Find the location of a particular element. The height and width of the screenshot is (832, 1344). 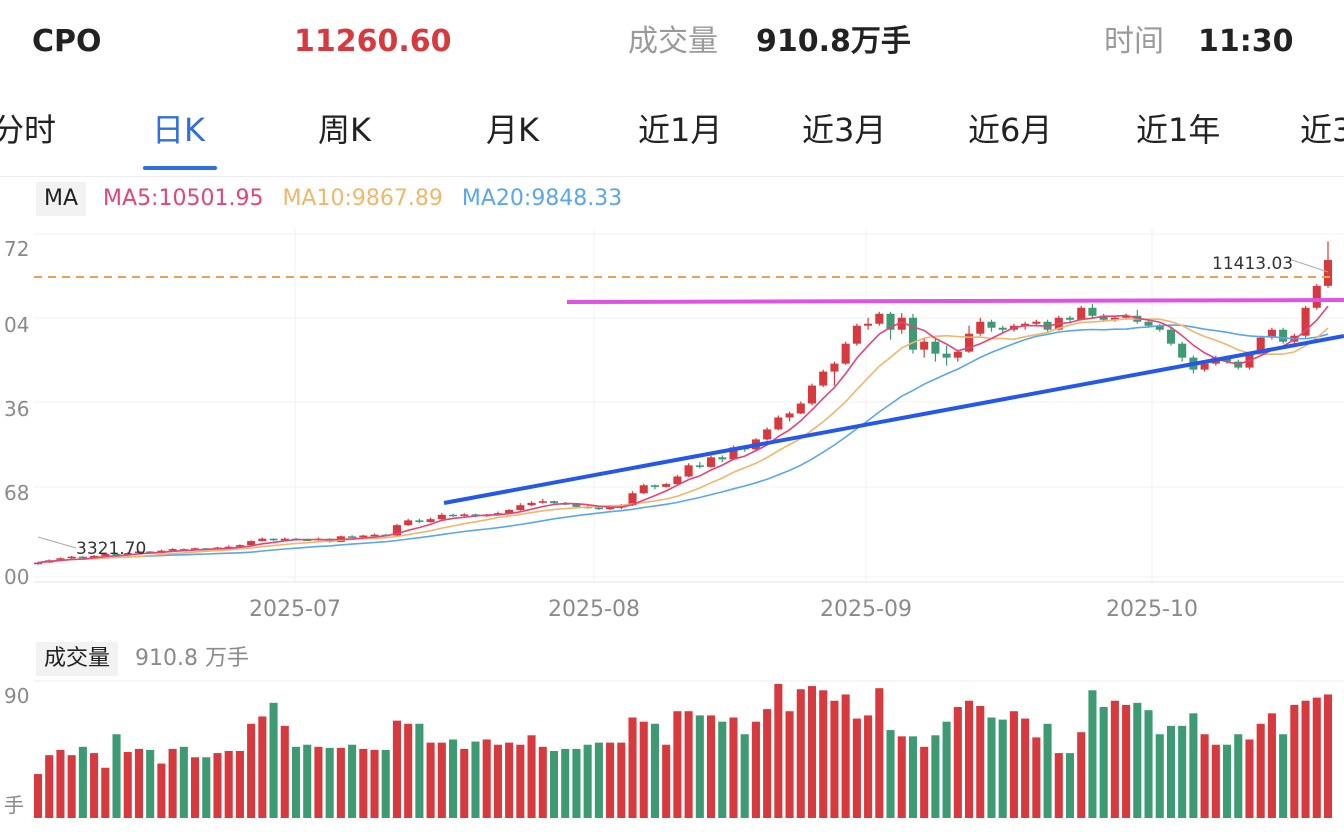

tab-intraday: 分时 is located at coordinates (28, 130).